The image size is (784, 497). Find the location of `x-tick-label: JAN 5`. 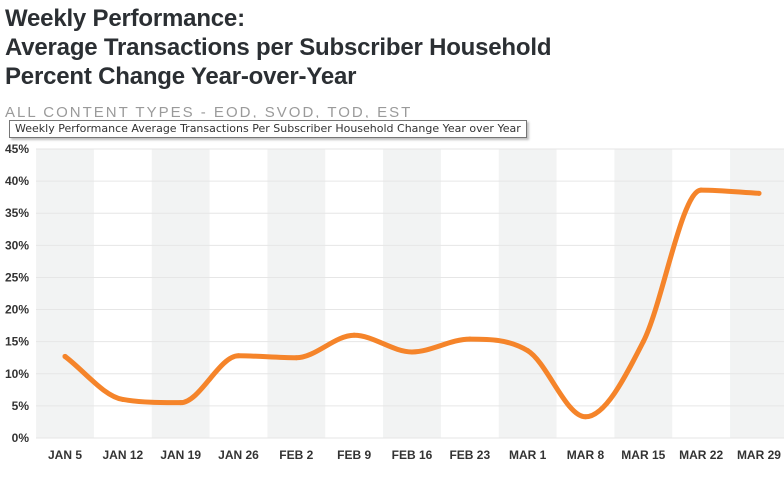

x-tick-label: JAN 5 is located at coordinates (65, 455).